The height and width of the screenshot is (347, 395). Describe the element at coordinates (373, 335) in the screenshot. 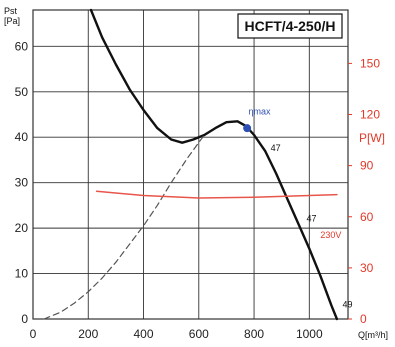

I see `x-axis-label: Q[m³/h]` at that location.